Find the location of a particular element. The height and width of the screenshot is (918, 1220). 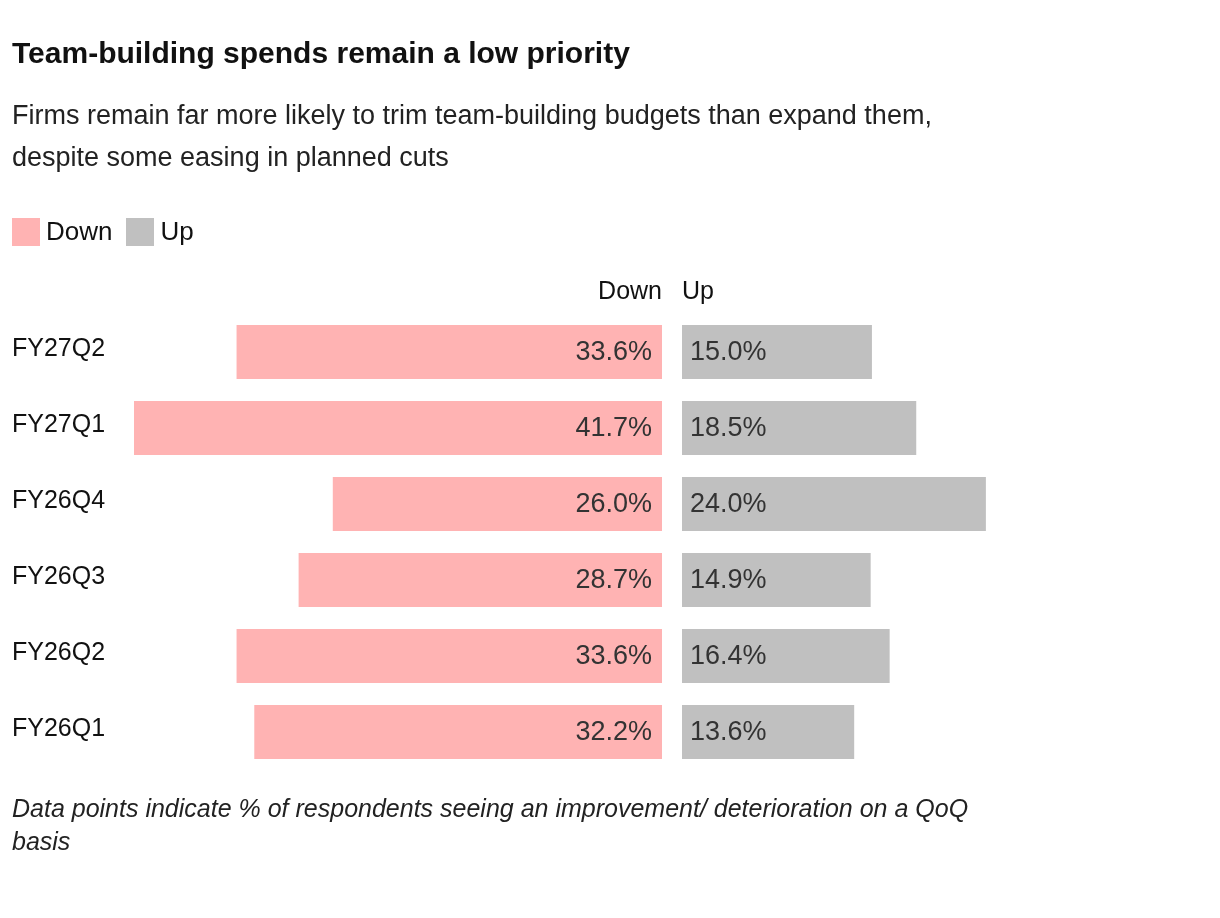

data-label: 14.9% is located at coordinates (728, 579).